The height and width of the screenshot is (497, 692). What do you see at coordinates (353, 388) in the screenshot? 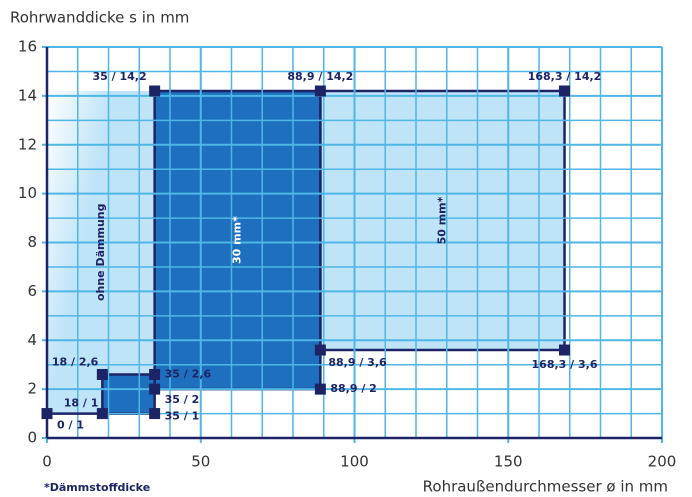
I see `point-label: 88,9 / 2` at bounding box center [353, 388].